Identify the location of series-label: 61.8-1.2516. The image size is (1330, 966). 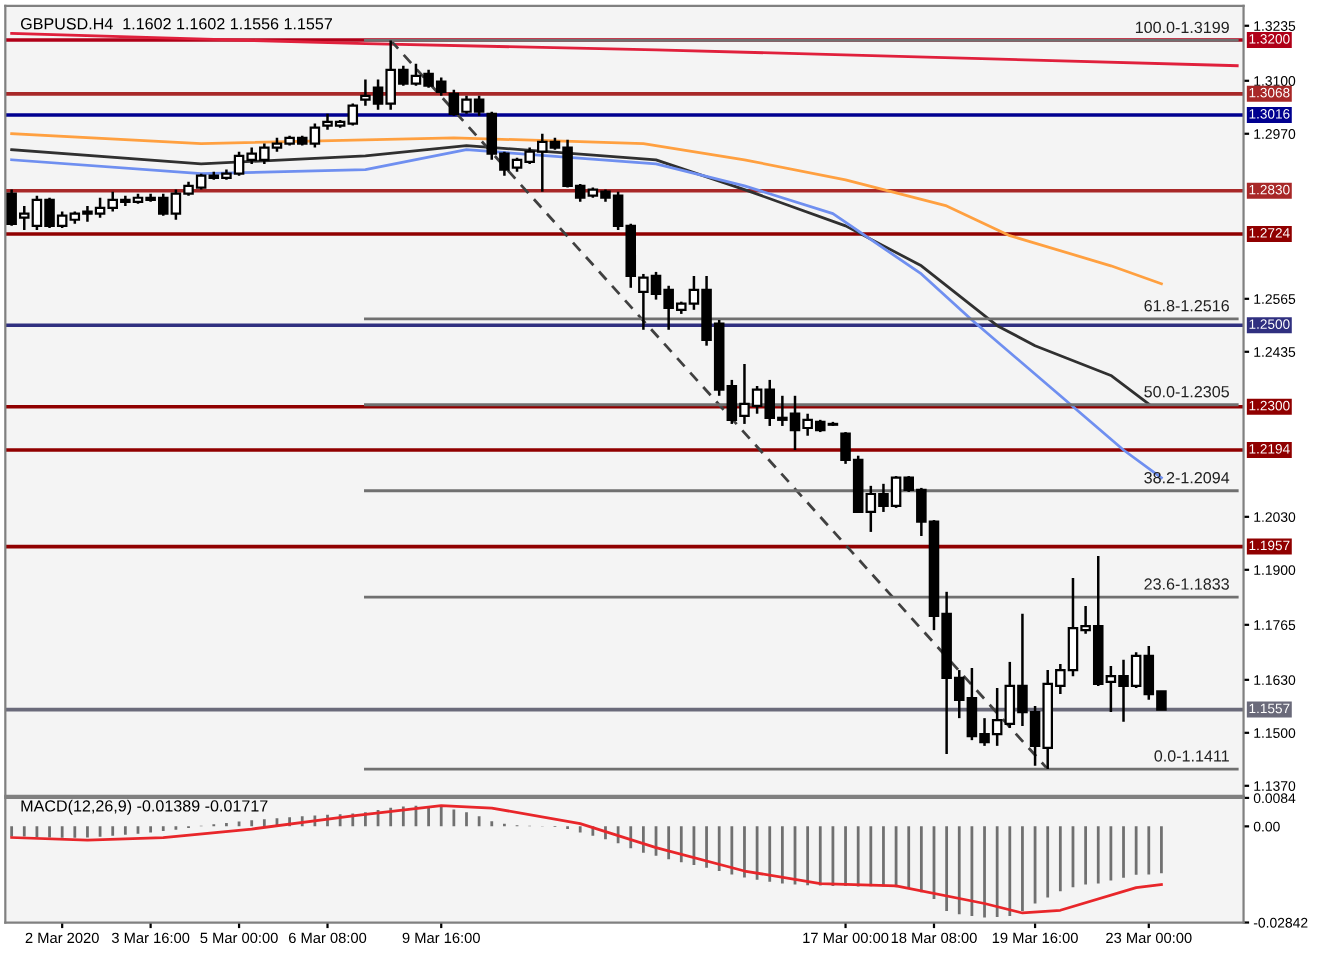
(1186, 306).